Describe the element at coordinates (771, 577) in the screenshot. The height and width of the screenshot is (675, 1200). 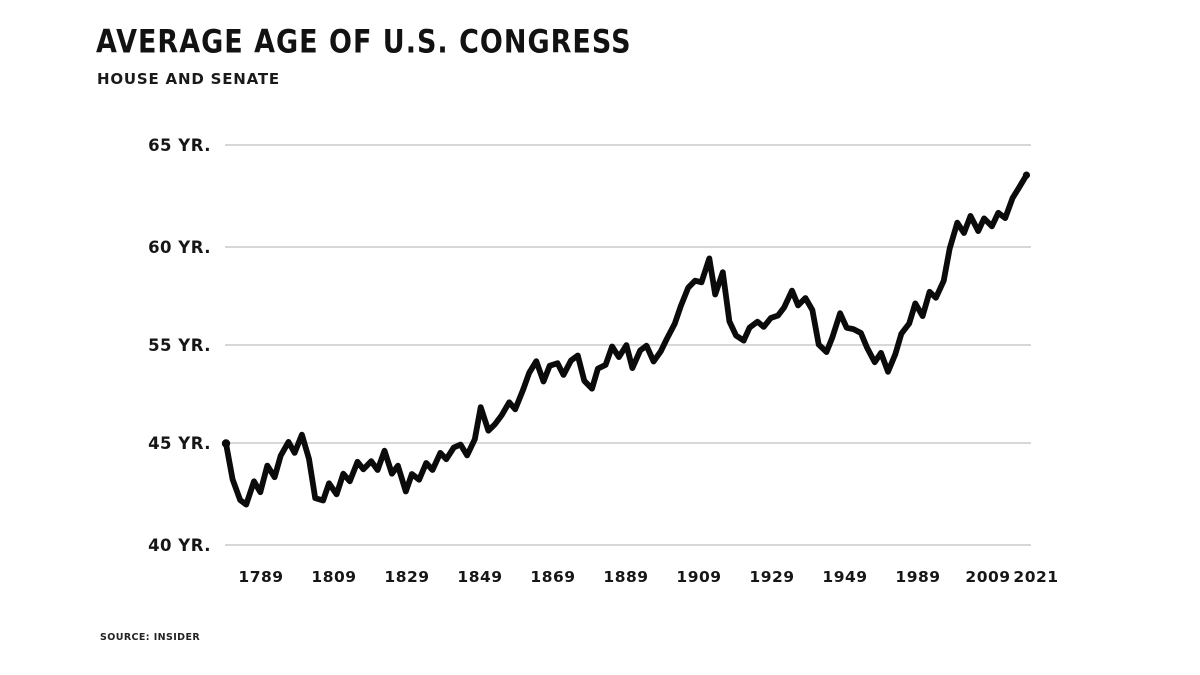
I see `x-axis-tick-label: 1929` at that location.